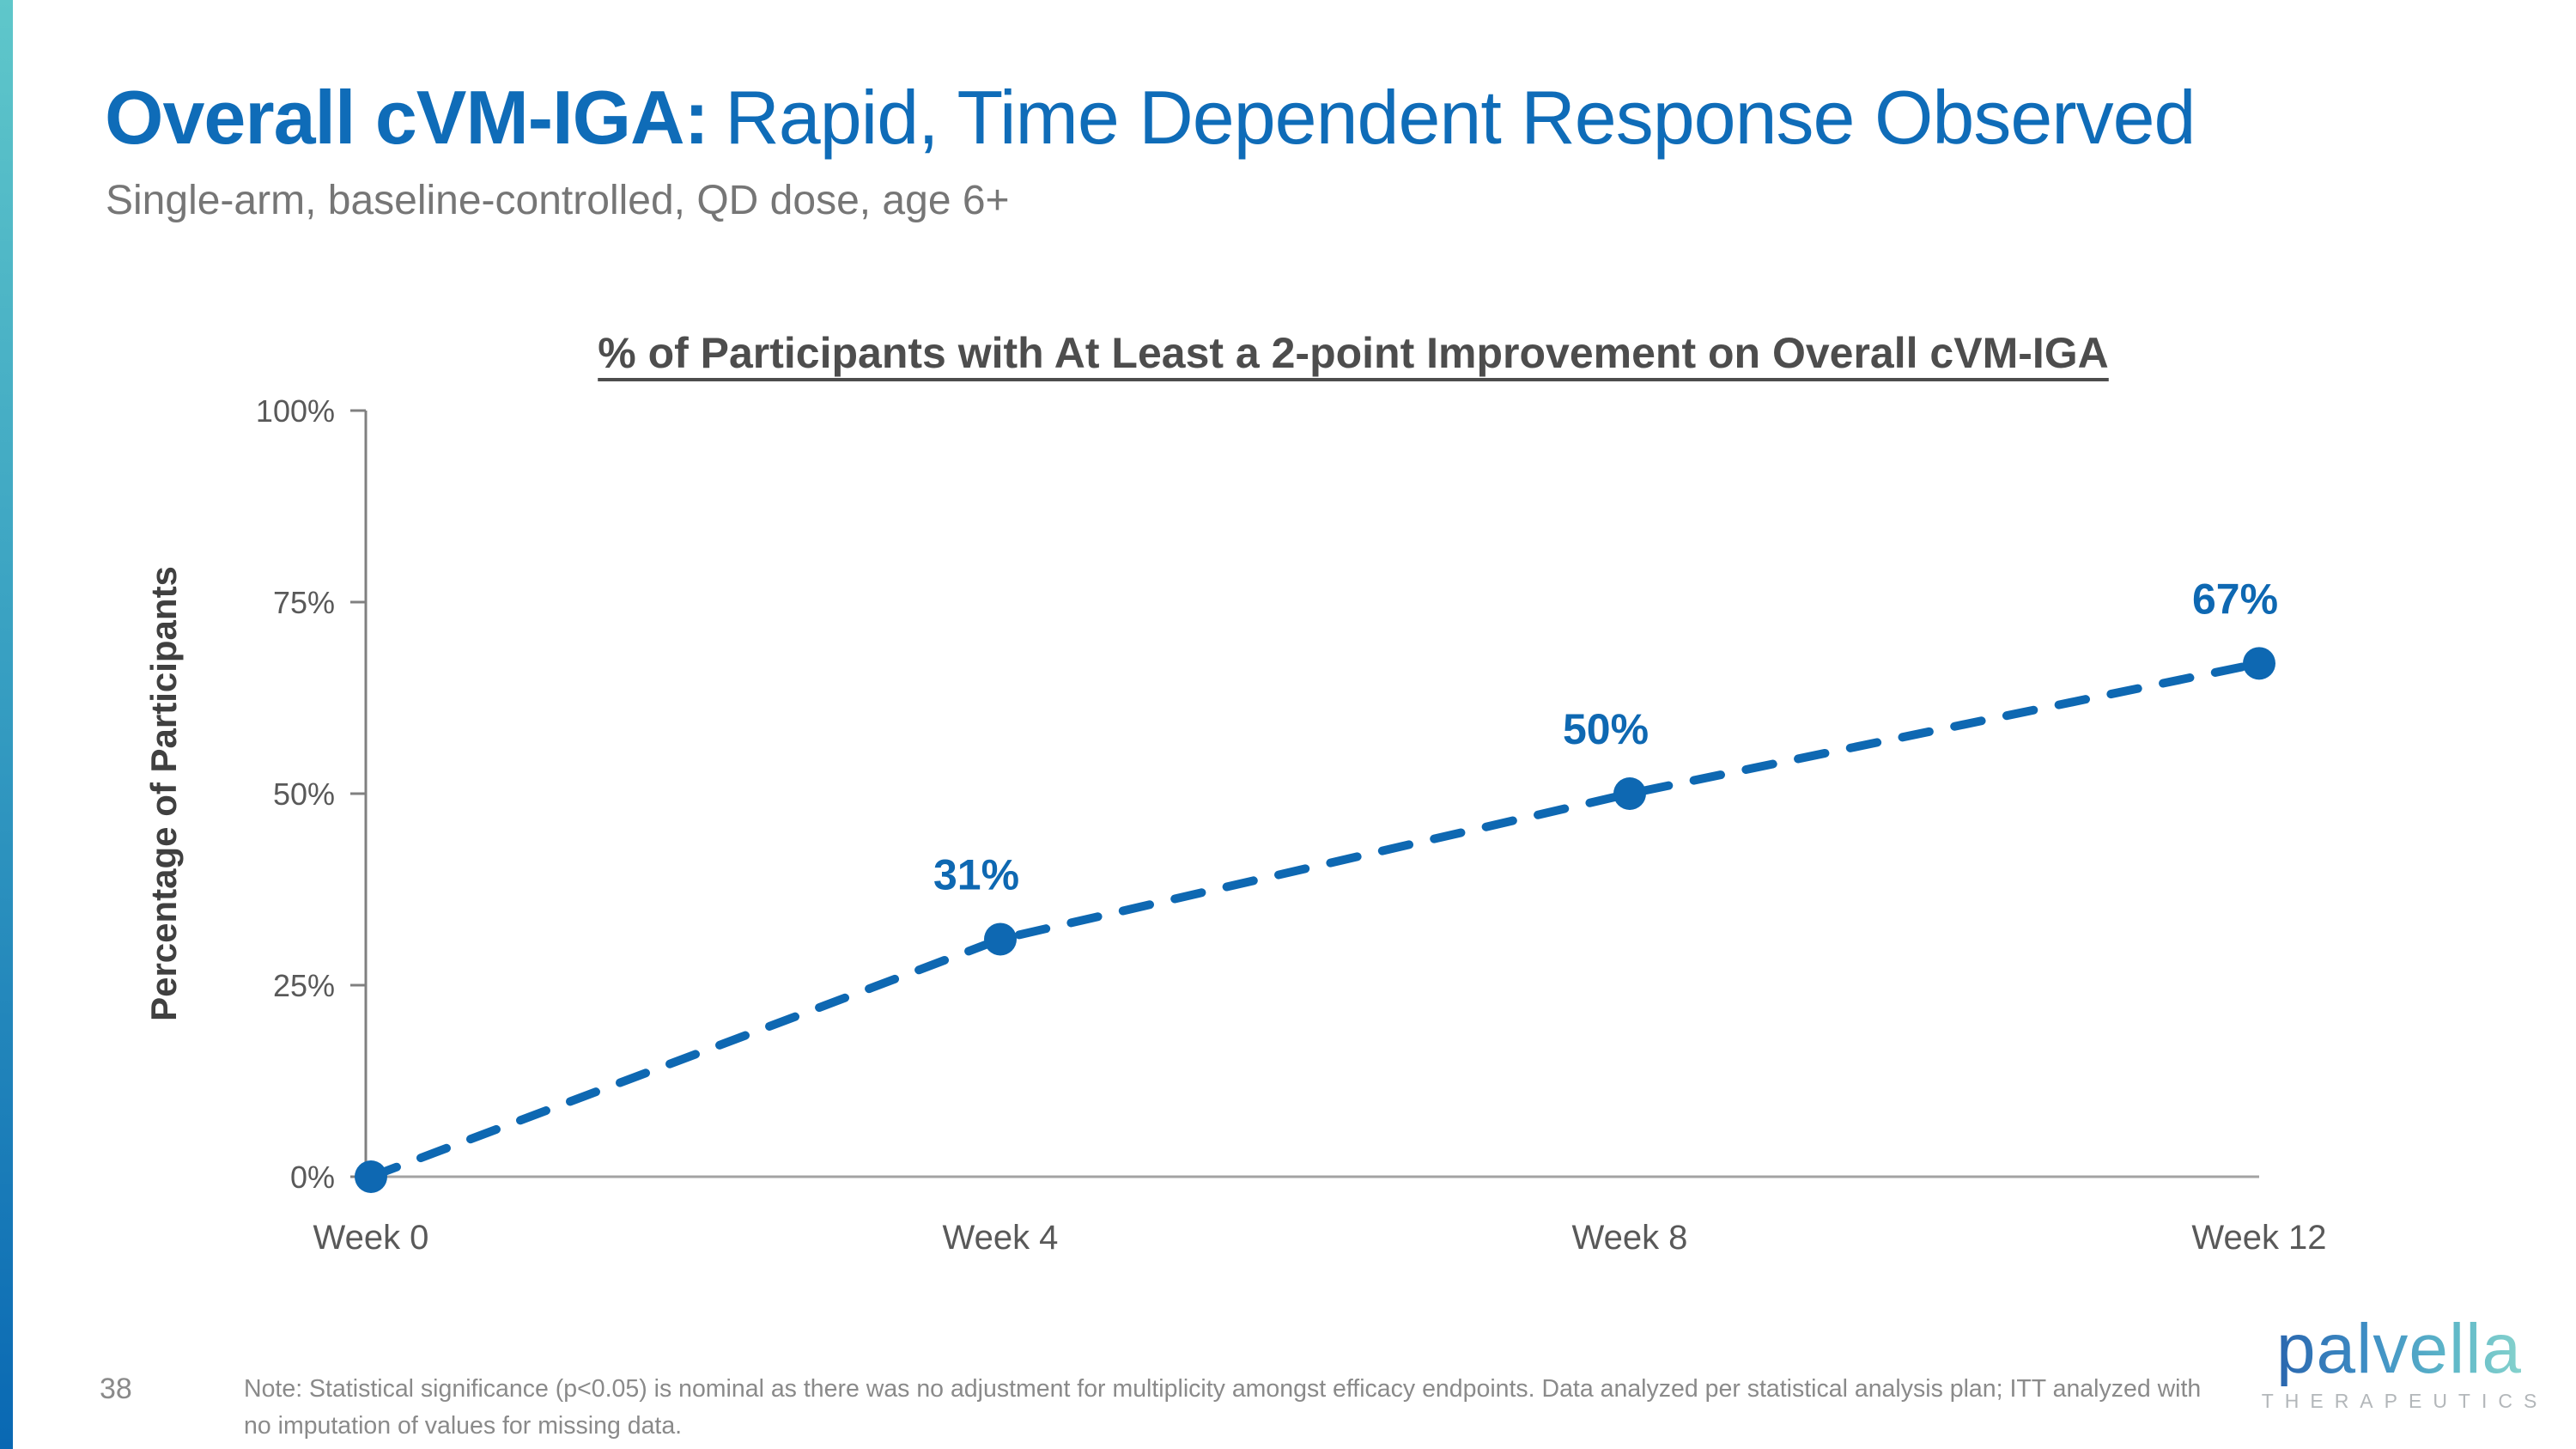  I want to click on logo-wordmark: palvella, so click(2399, 1349).